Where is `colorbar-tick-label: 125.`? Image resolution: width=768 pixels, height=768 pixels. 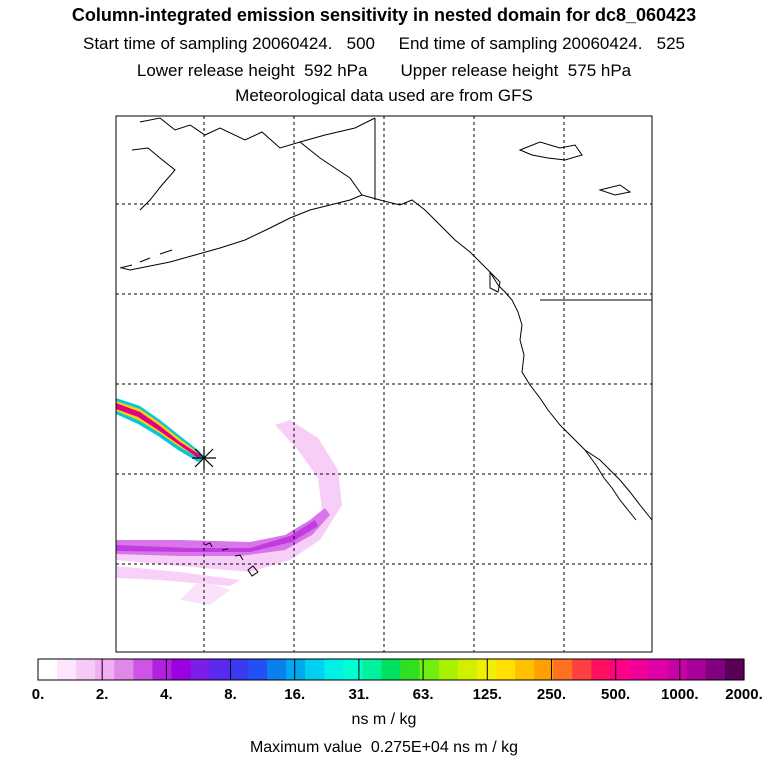 colorbar-tick-label: 125. is located at coordinates (487, 694).